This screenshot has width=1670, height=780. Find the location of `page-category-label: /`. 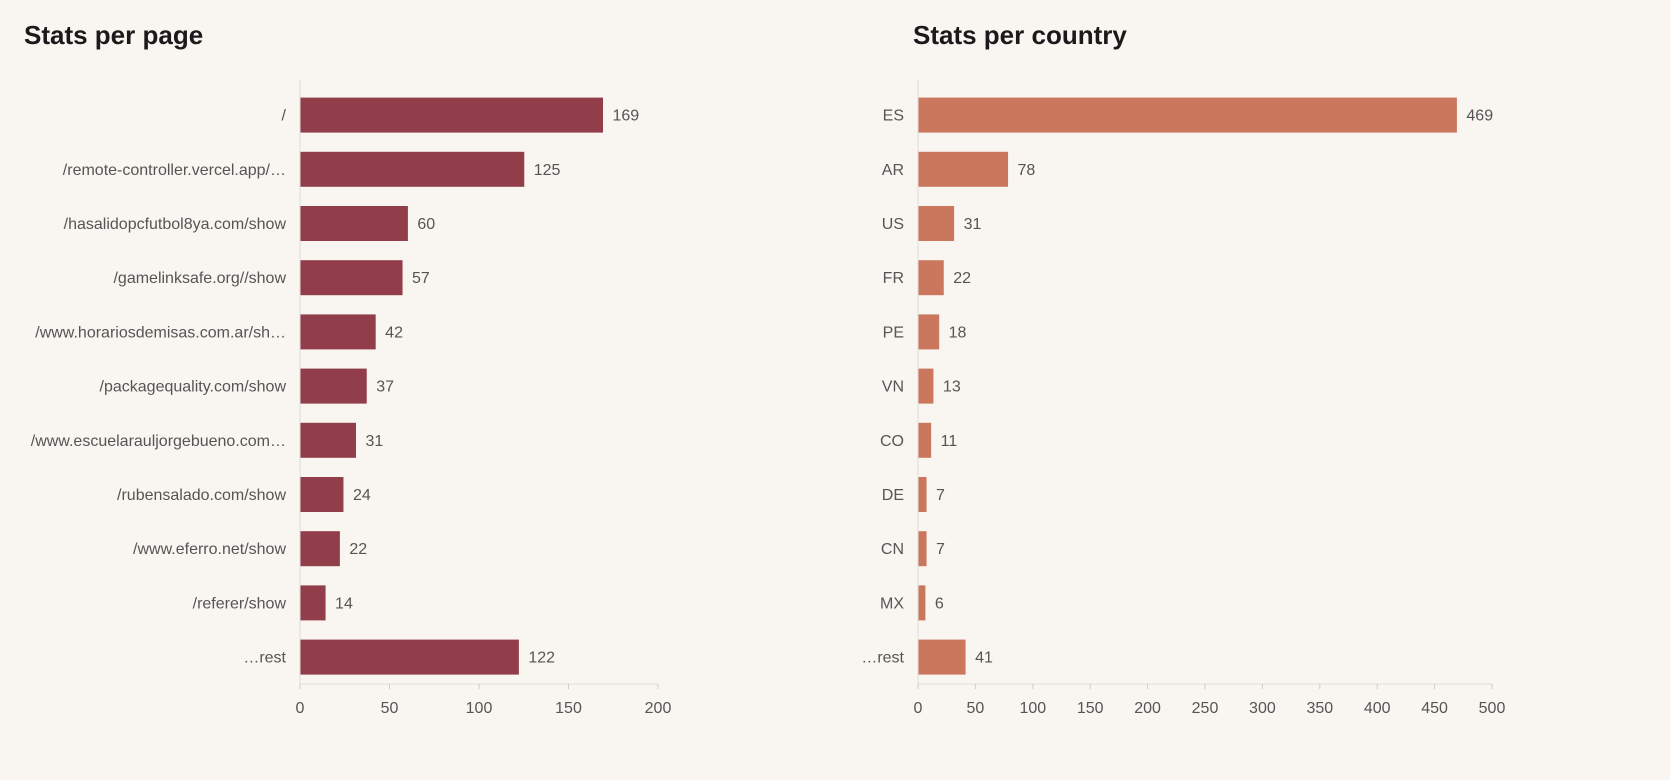

page-category-label: / is located at coordinates (284, 116).